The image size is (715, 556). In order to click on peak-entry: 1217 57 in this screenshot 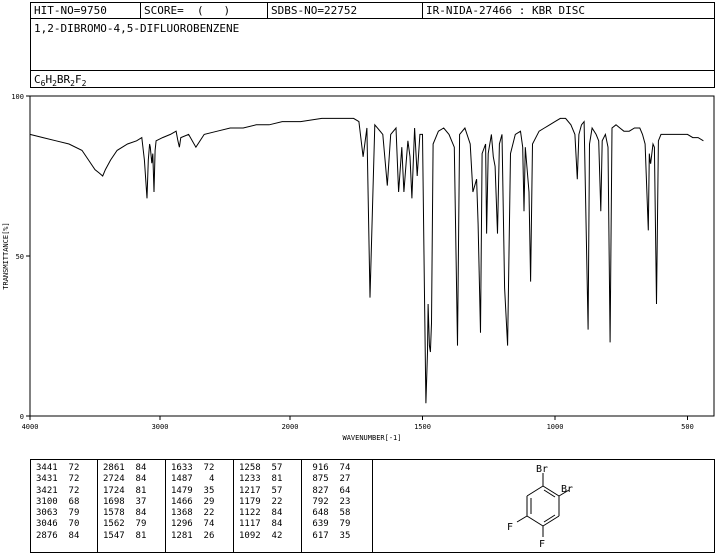, I will do `click(260, 491)`.